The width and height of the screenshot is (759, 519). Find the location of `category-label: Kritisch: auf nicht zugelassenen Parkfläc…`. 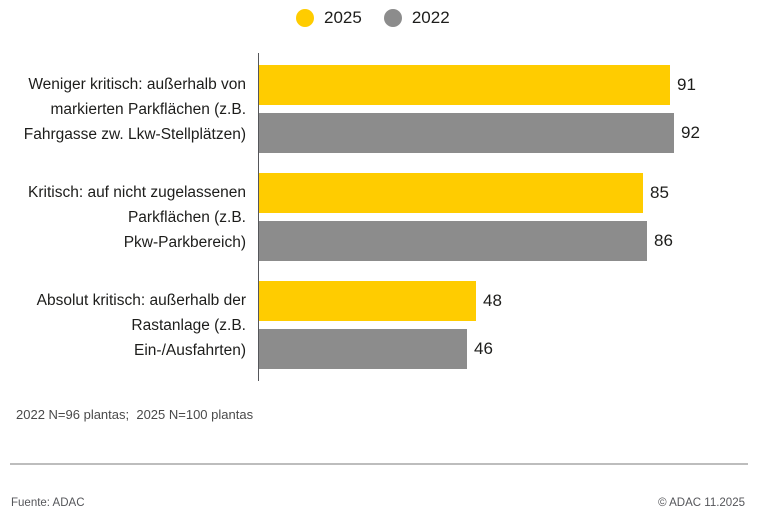

category-label: Kritisch: auf nicht zugelassenen Parkfläc… is located at coordinates (123, 217).